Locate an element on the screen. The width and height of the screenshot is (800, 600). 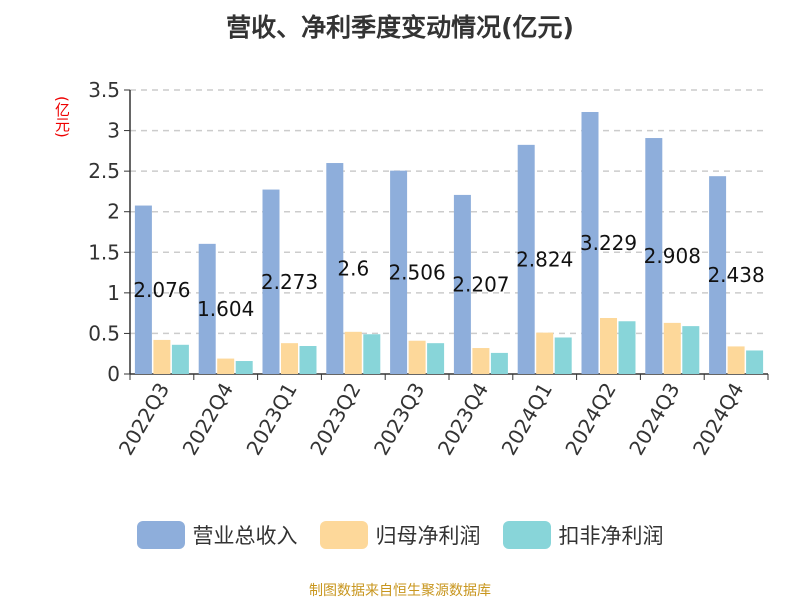
x-tick-label: 2023Q4 is located at coordinates (463, 419).